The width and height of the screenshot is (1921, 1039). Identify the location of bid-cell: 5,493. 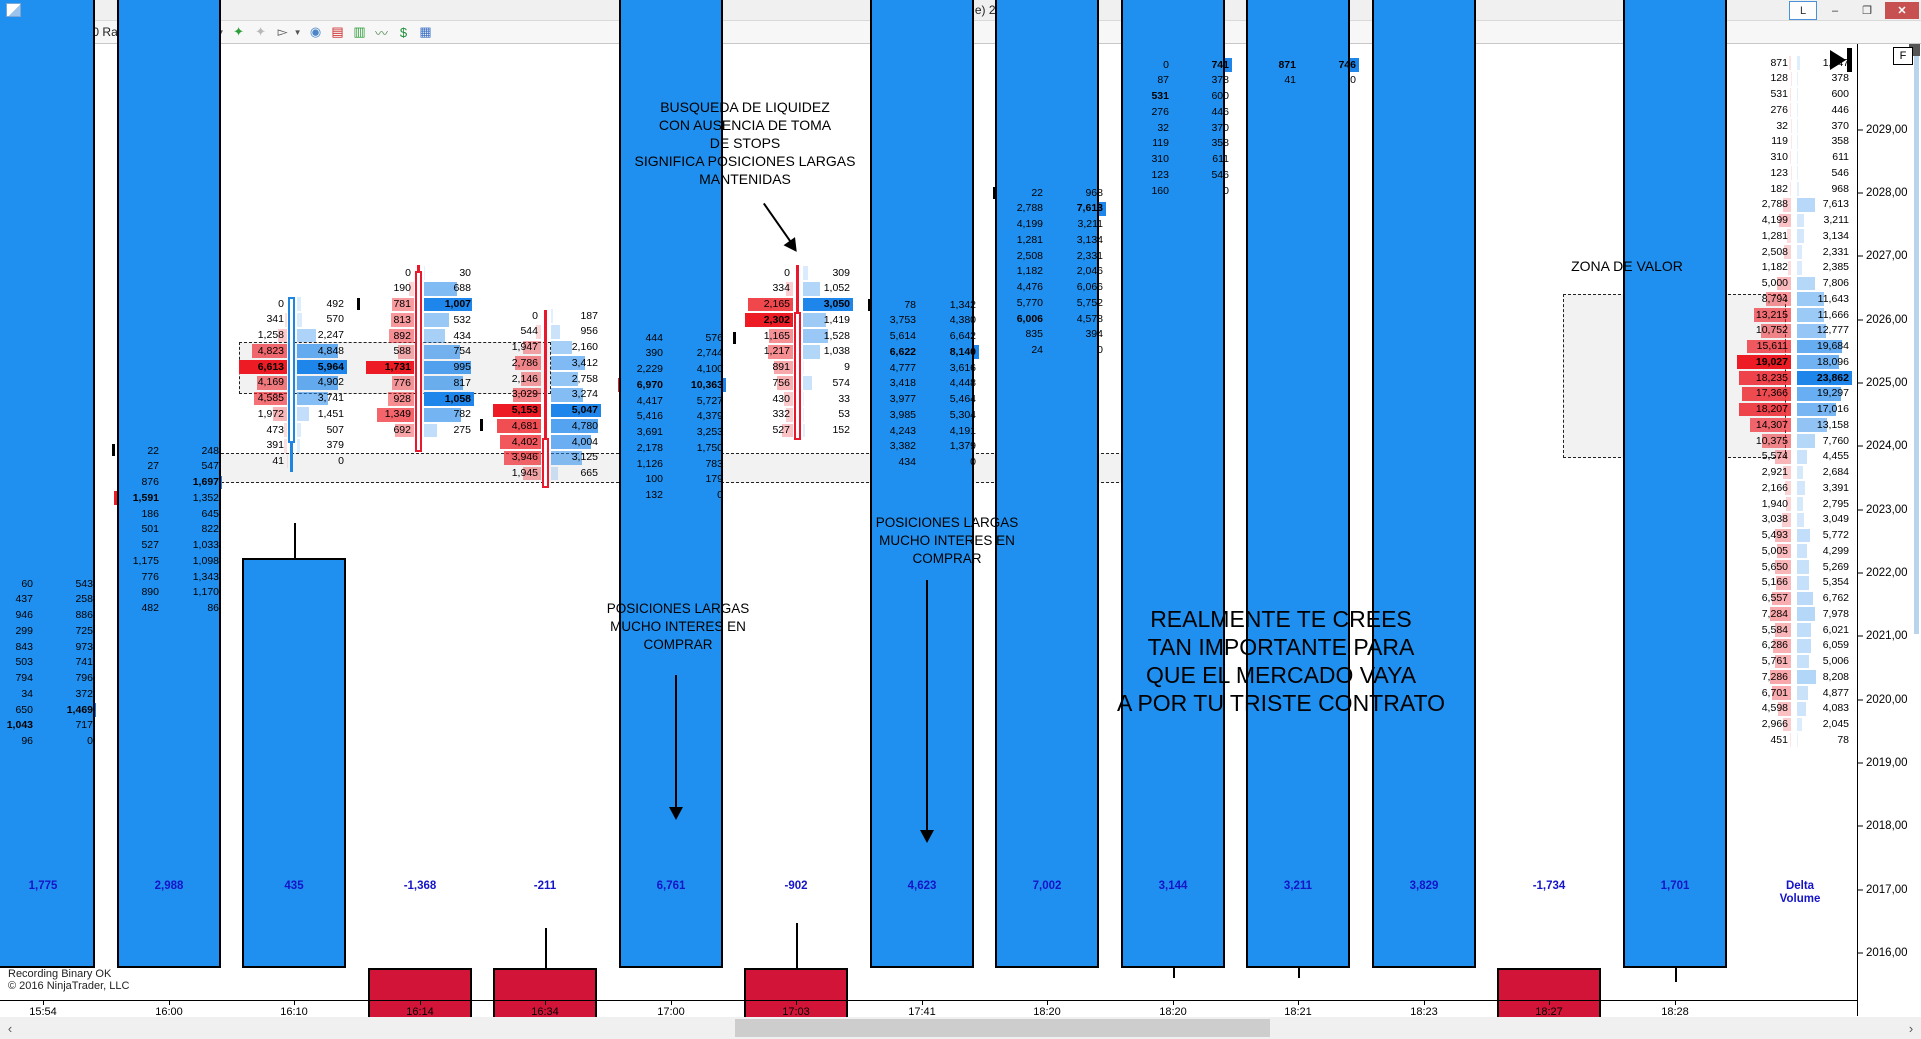
(1764, 536).